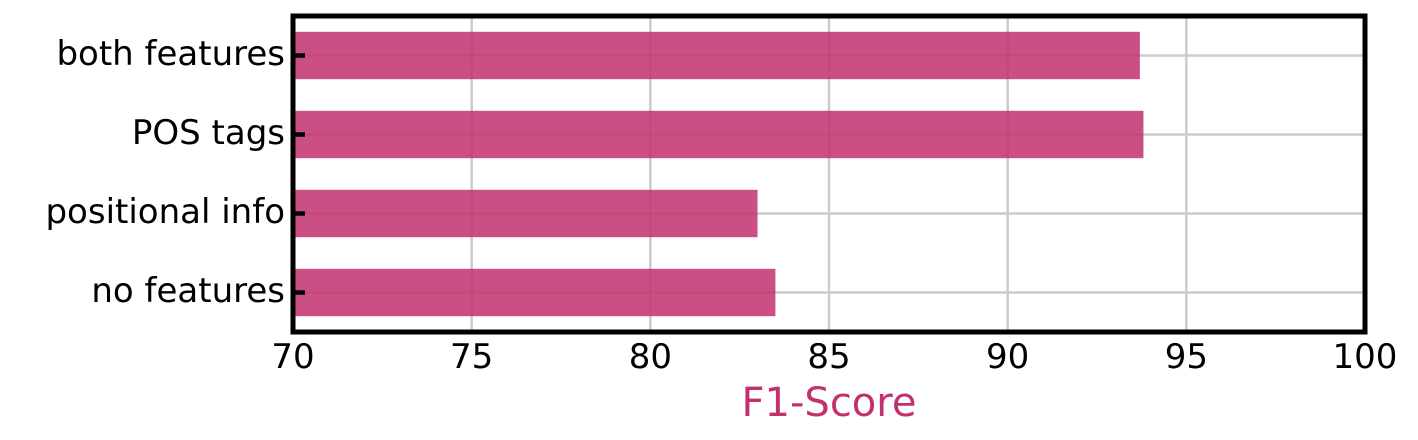  What do you see at coordinates (650, 357) in the screenshot?
I see `x-tick-label: 80` at bounding box center [650, 357].